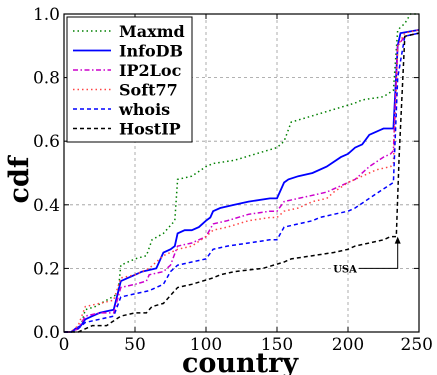 This screenshot has height=375, width=437. Describe the element at coordinates (148, 90) in the screenshot. I see `legend-label-soft77: Soft77` at that location.